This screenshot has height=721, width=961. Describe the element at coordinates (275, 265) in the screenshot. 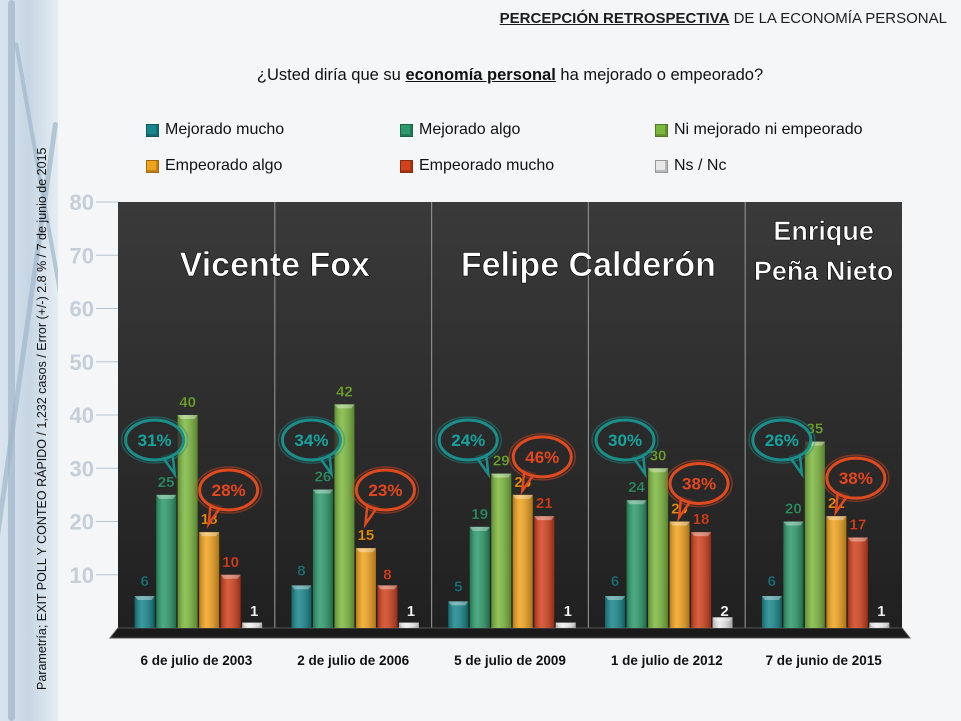

I see `period-title: Vicente Fox` at that location.